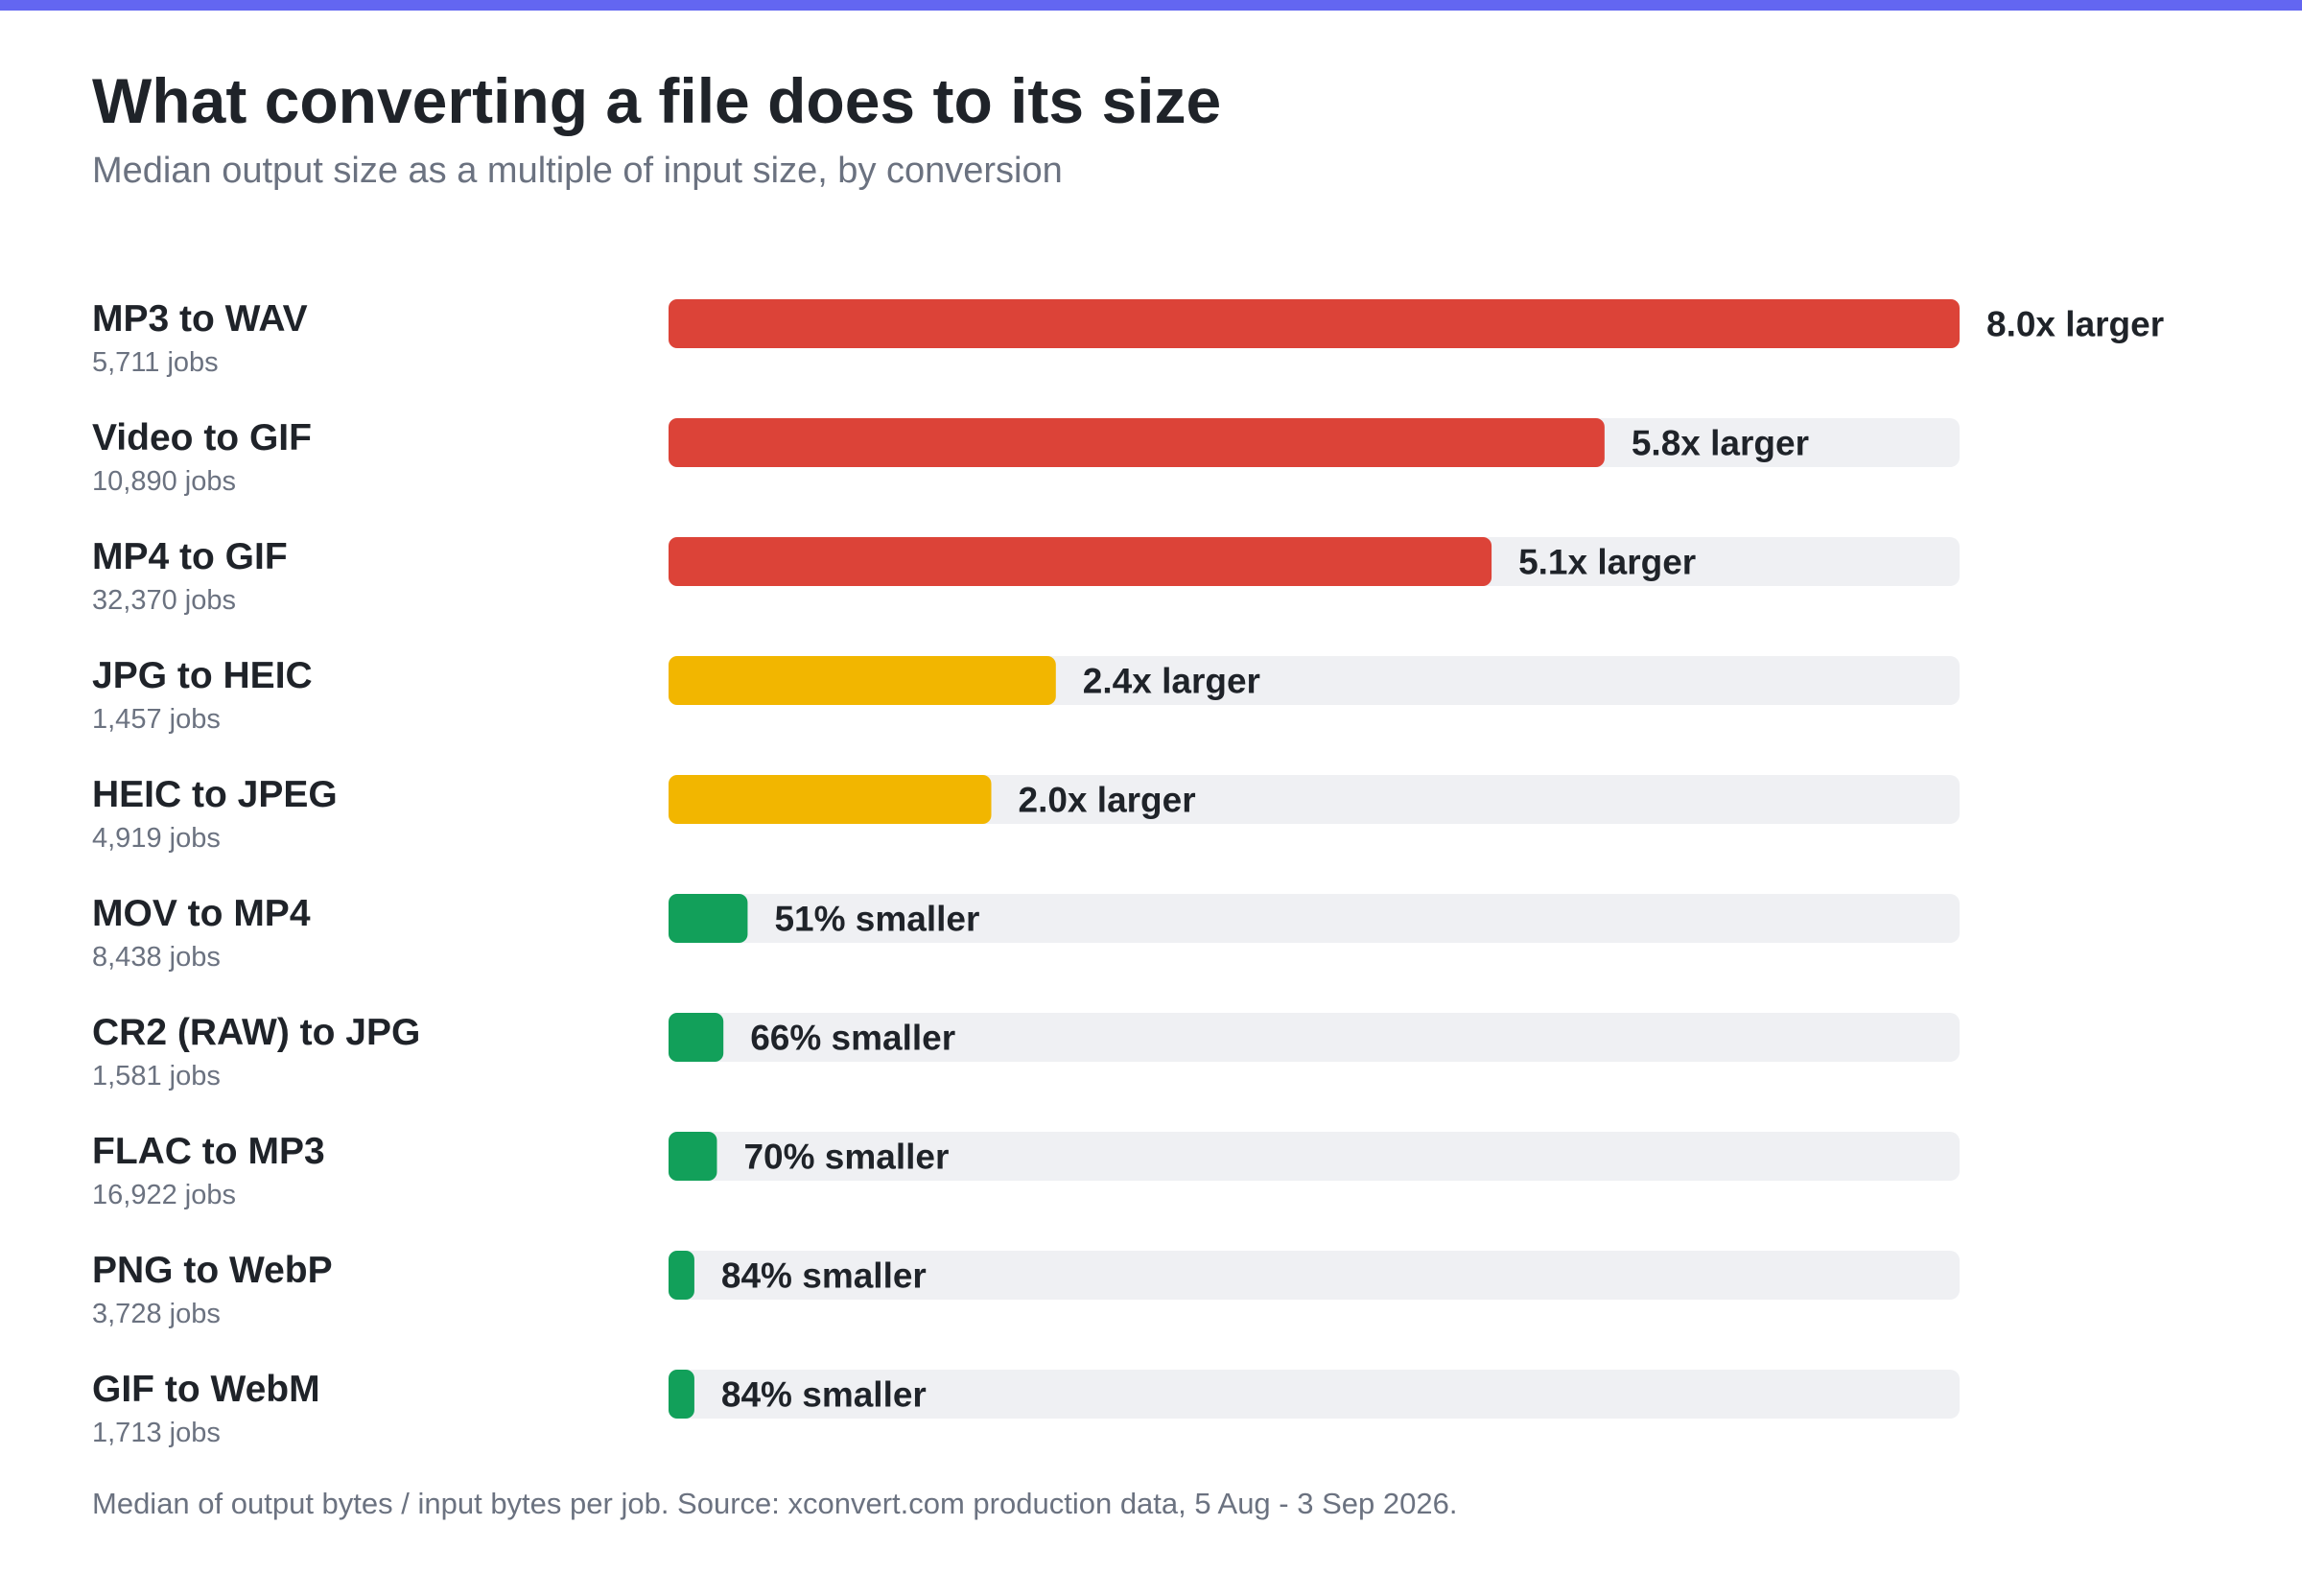 The width and height of the screenshot is (2302, 1596). Describe the element at coordinates (156, 1314) in the screenshot. I see `job-count-label: 3,728 jobs` at that location.